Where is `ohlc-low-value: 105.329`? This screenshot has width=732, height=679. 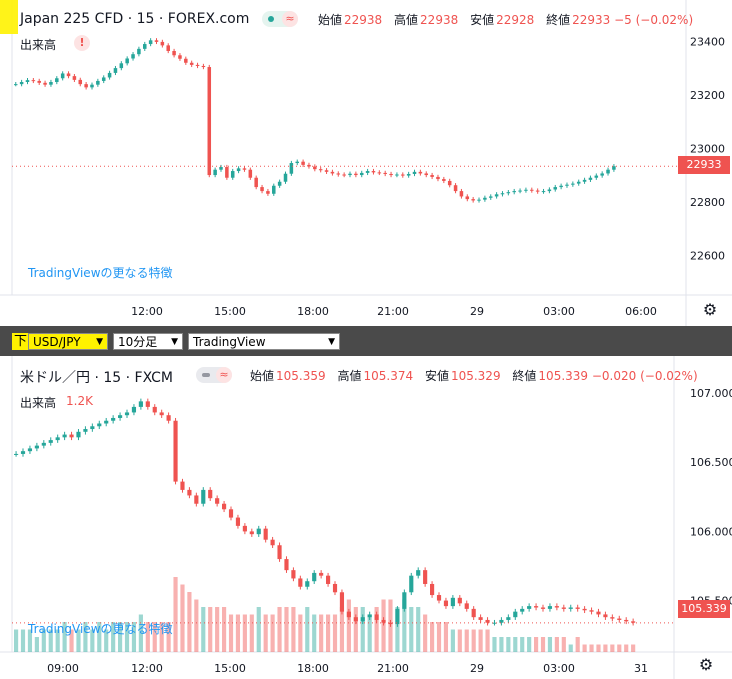 ohlc-low-value: 105.329 is located at coordinates (475, 376).